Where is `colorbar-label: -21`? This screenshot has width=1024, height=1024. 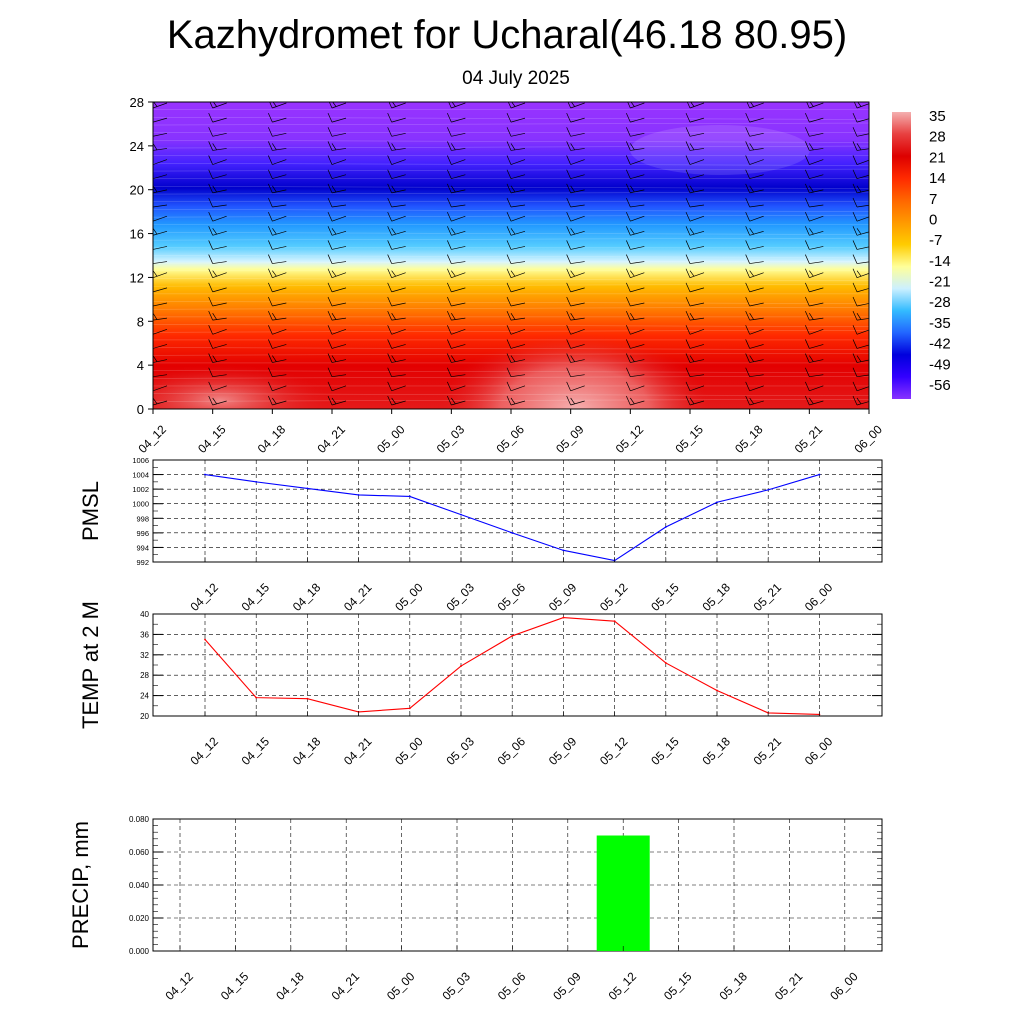
colorbar-label: -21 is located at coordinates (940, 282).